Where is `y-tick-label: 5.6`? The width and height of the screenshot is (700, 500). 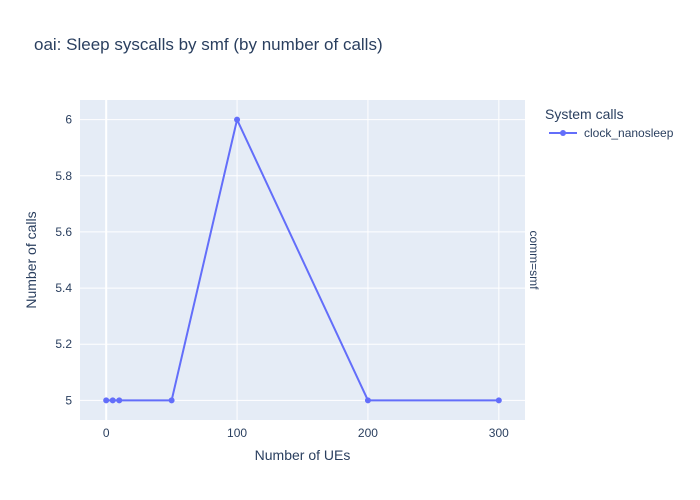 y-tick-label: 5.6 is located at coordinates (63, 232).